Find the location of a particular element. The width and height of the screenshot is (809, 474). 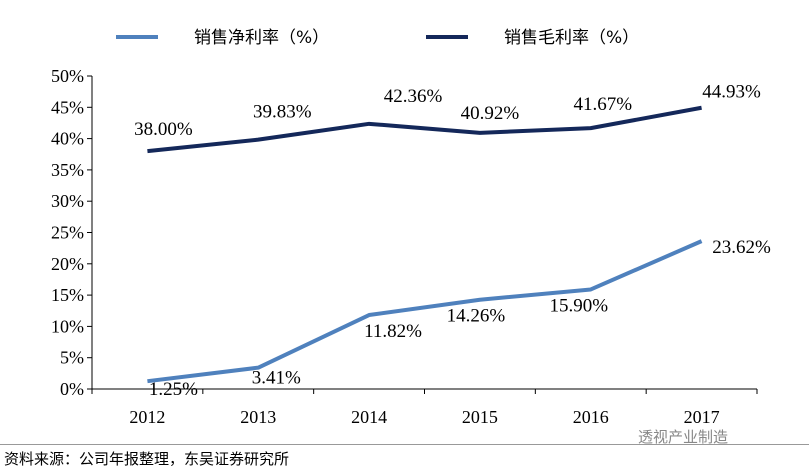

watermark-text: 透视产业制造 is located at coordinates (683, 437).